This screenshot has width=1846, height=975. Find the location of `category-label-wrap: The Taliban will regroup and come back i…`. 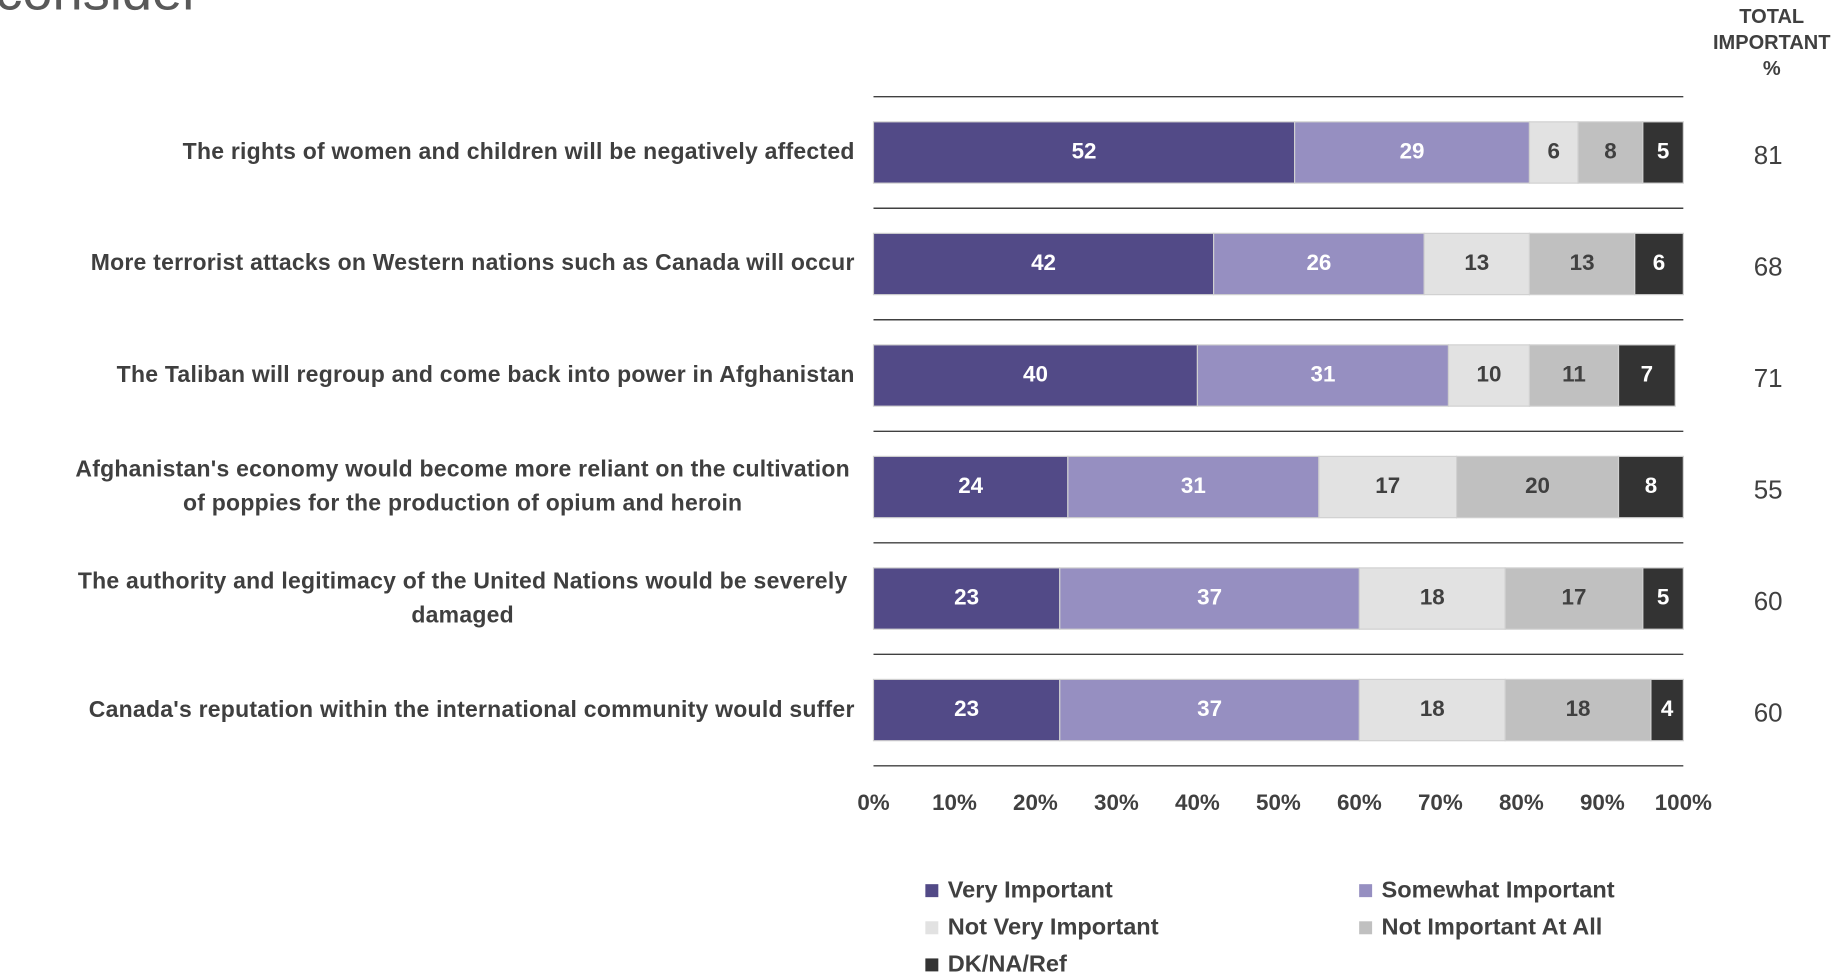

category-label-wrap: The Taliban will regroup and come back i… is located at coordinates (427, 375).